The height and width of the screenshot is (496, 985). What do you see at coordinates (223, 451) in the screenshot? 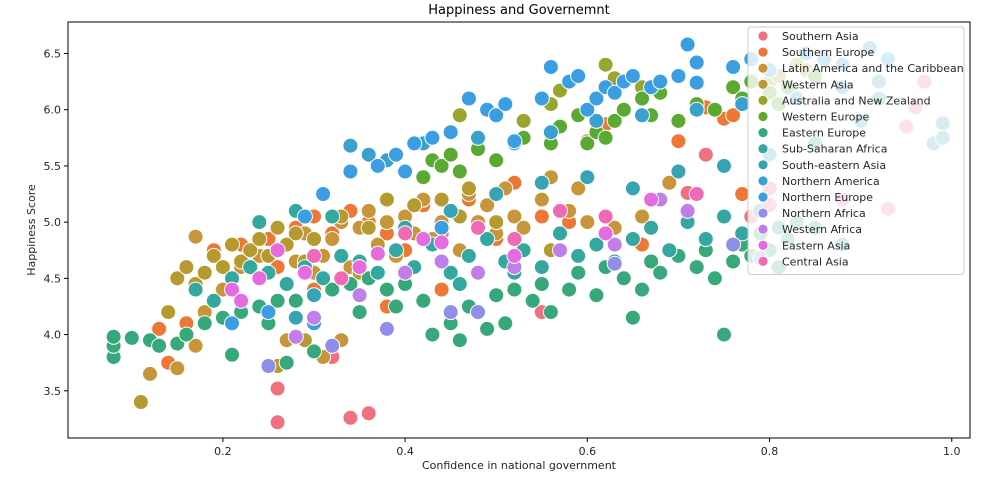
I see `x-tick-label: 0.2` at bounding box center [223, 451].